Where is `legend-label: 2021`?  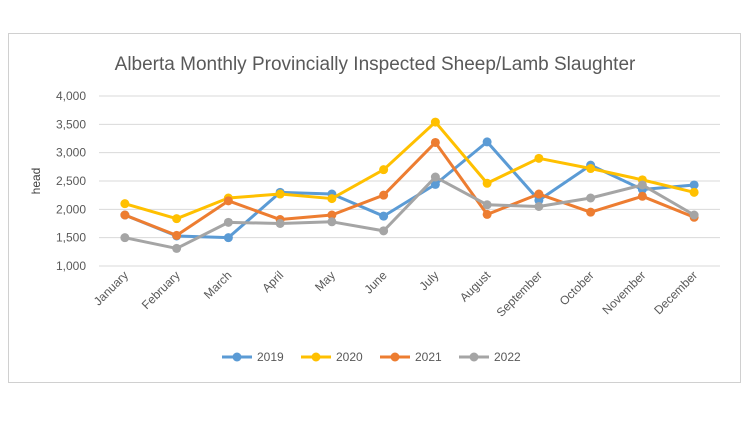 legend-label: 2021 is located at coordinates (428, 357).